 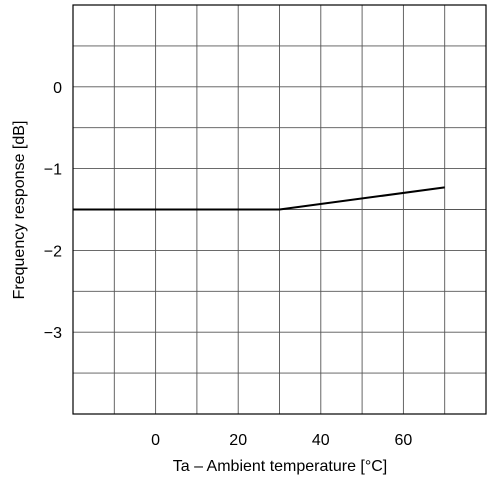 I want to click on y-tick-labels: 0 −1 −2 −3, so click(x=53, y=211).